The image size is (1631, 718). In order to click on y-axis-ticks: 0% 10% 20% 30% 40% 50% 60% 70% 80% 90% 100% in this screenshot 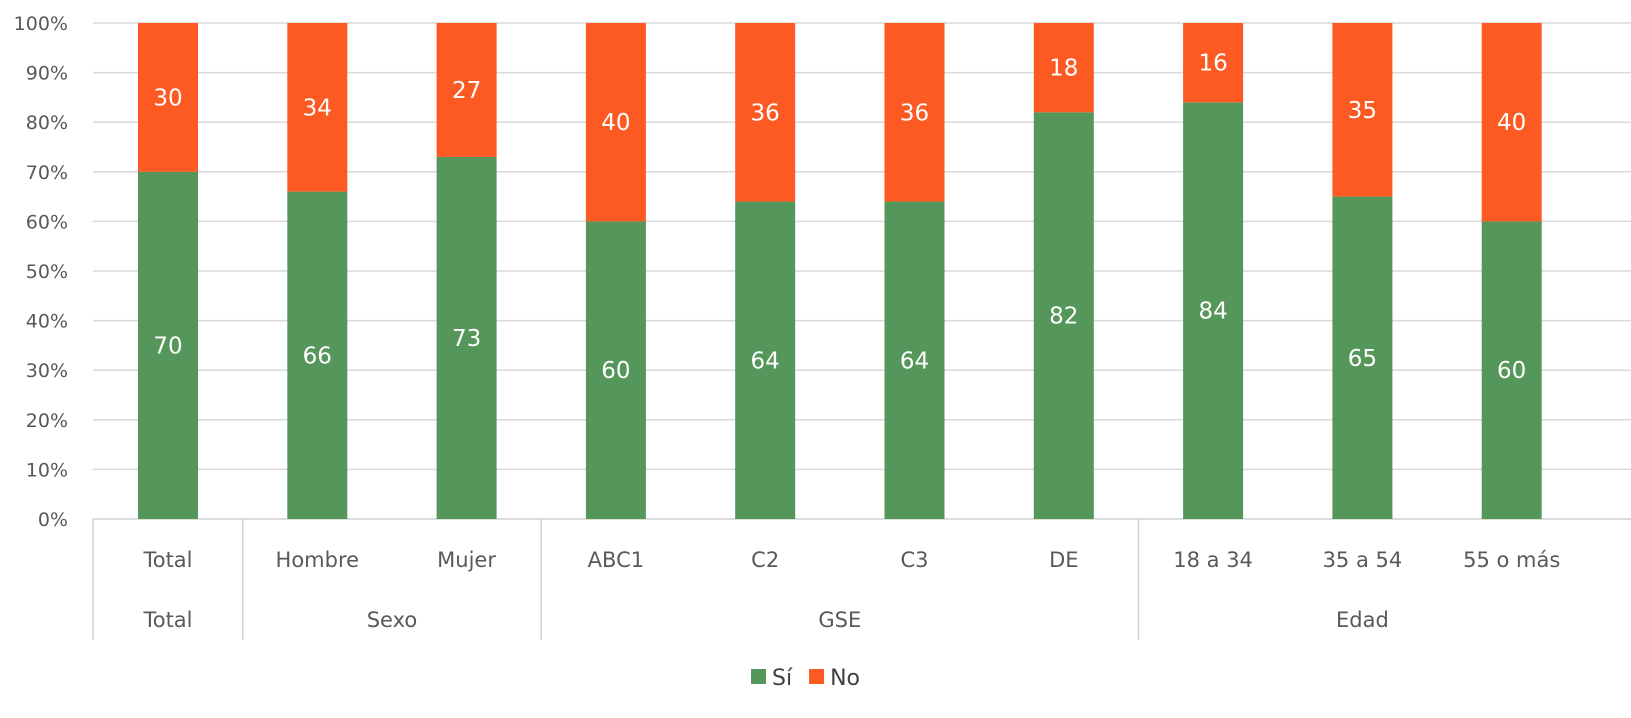, I will do `click(41, 272)`.